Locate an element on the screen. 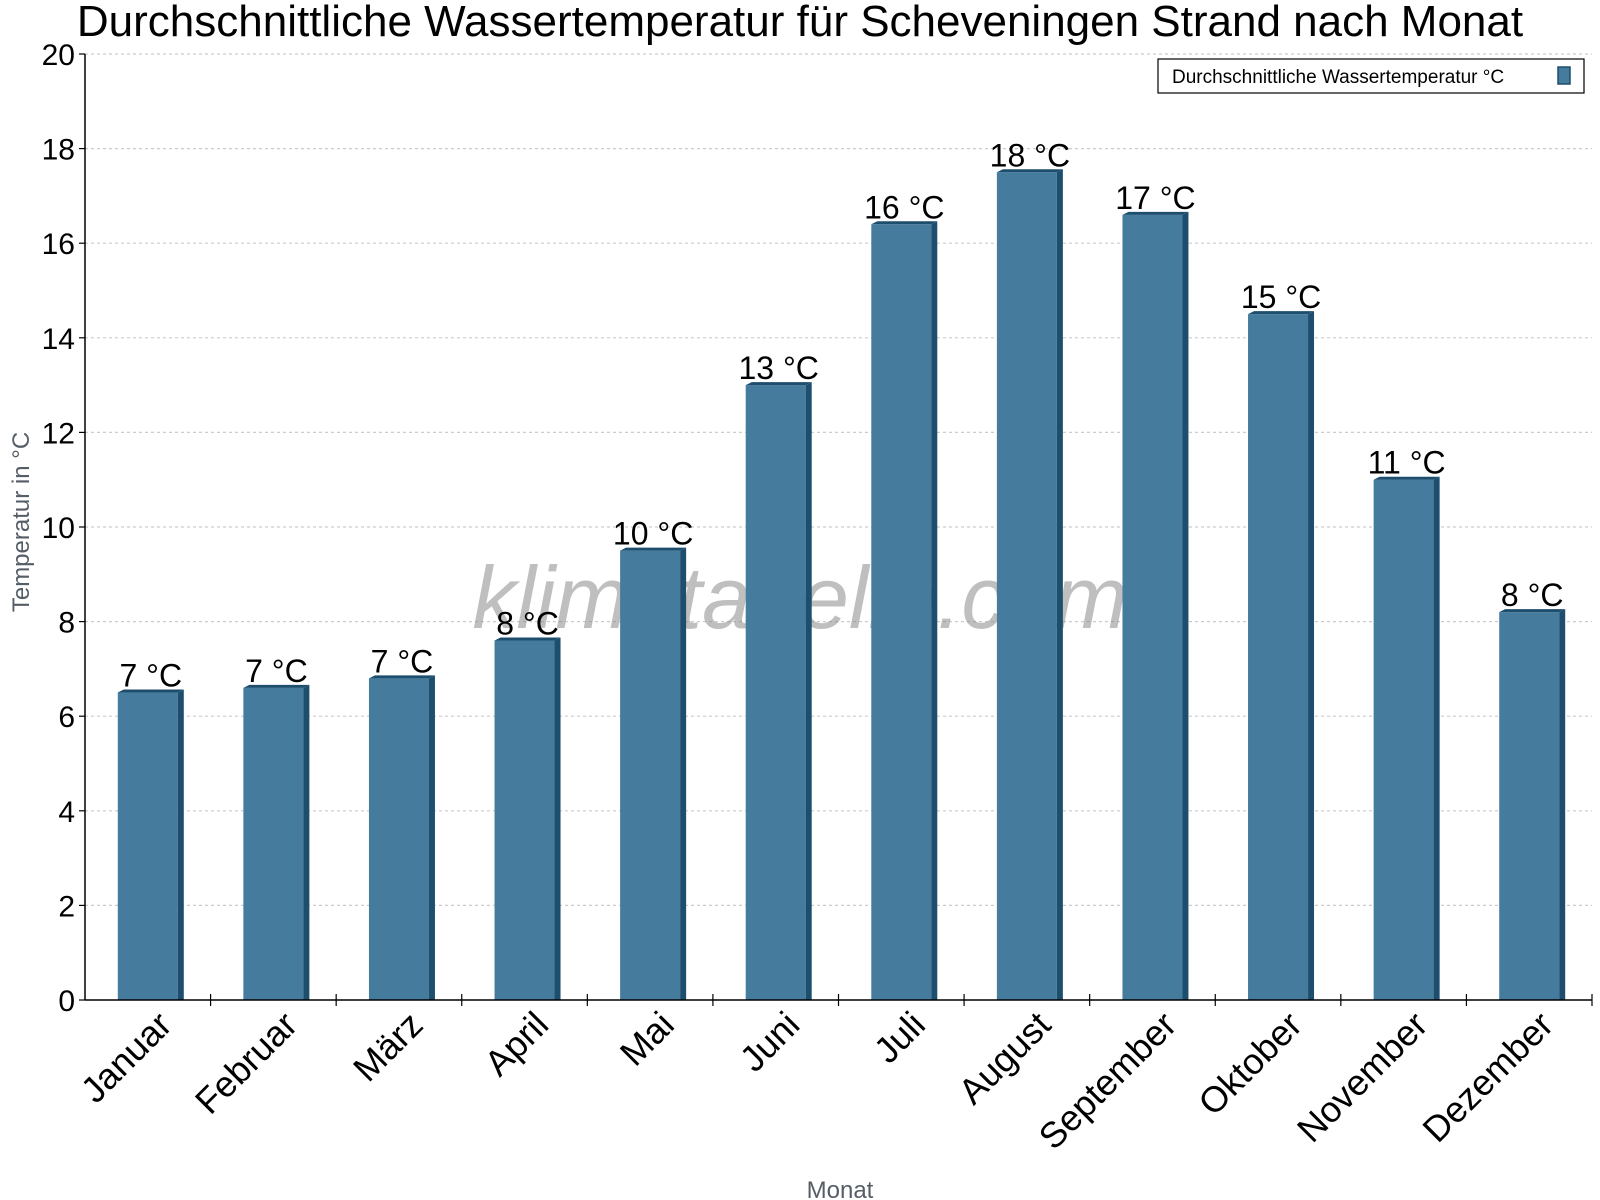  x-tick-label: Januar is located at coordinates (126, 1057).